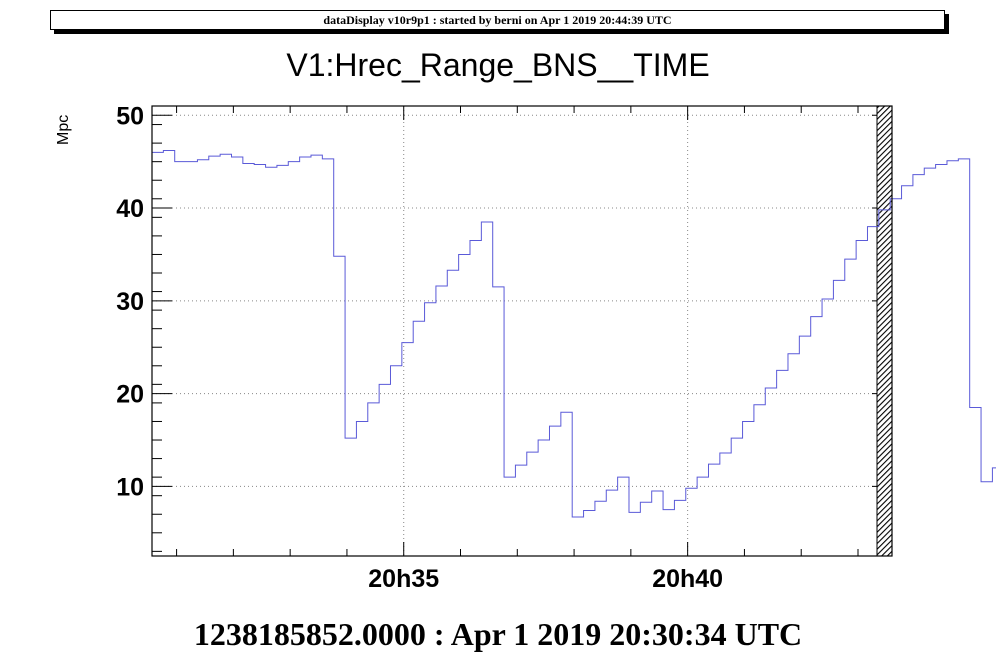 The height and width of the screenshot is (672, 996). I want to click on overflow-hatch, so click(884, 331).